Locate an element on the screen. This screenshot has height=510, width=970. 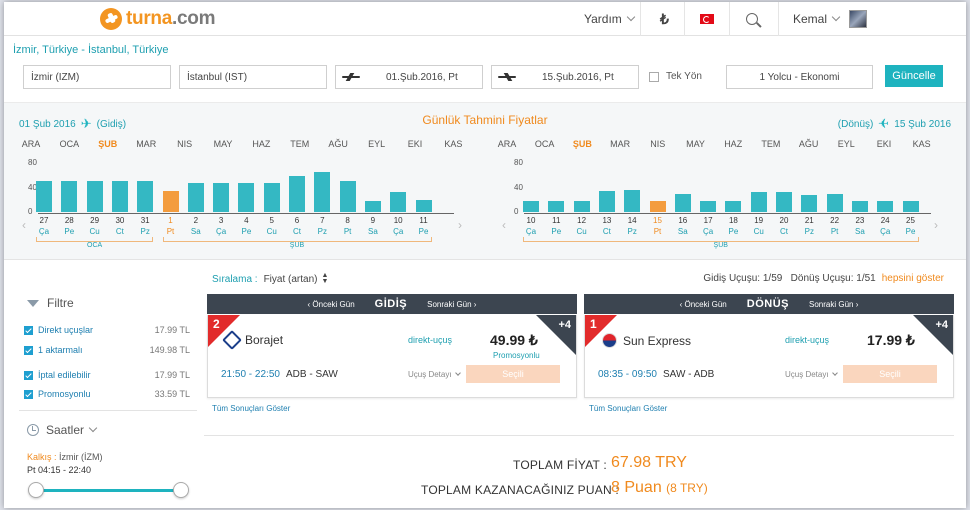
return-date-input: 15.Şub.2016, Pt is located at coordinates (565, 77).